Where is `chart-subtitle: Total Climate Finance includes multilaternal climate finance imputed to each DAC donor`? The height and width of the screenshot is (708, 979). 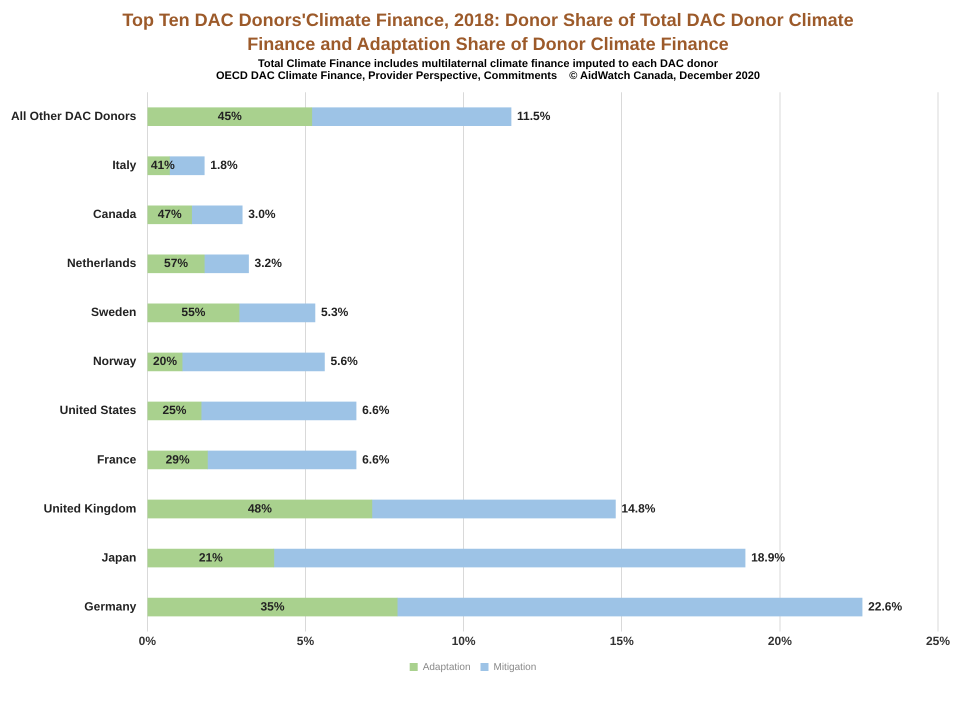 chart-subtitle: Total Climate Finance includes multilaternal climate finance imputed to each DAC donor is located at coordinates (488, 64).